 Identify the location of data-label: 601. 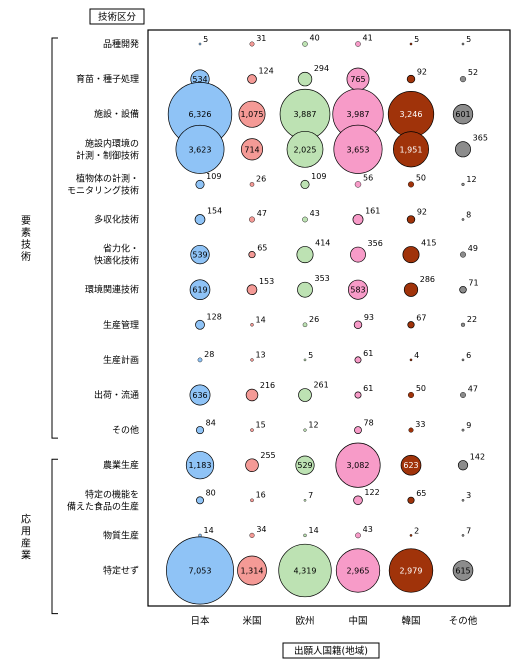
(462, 114).